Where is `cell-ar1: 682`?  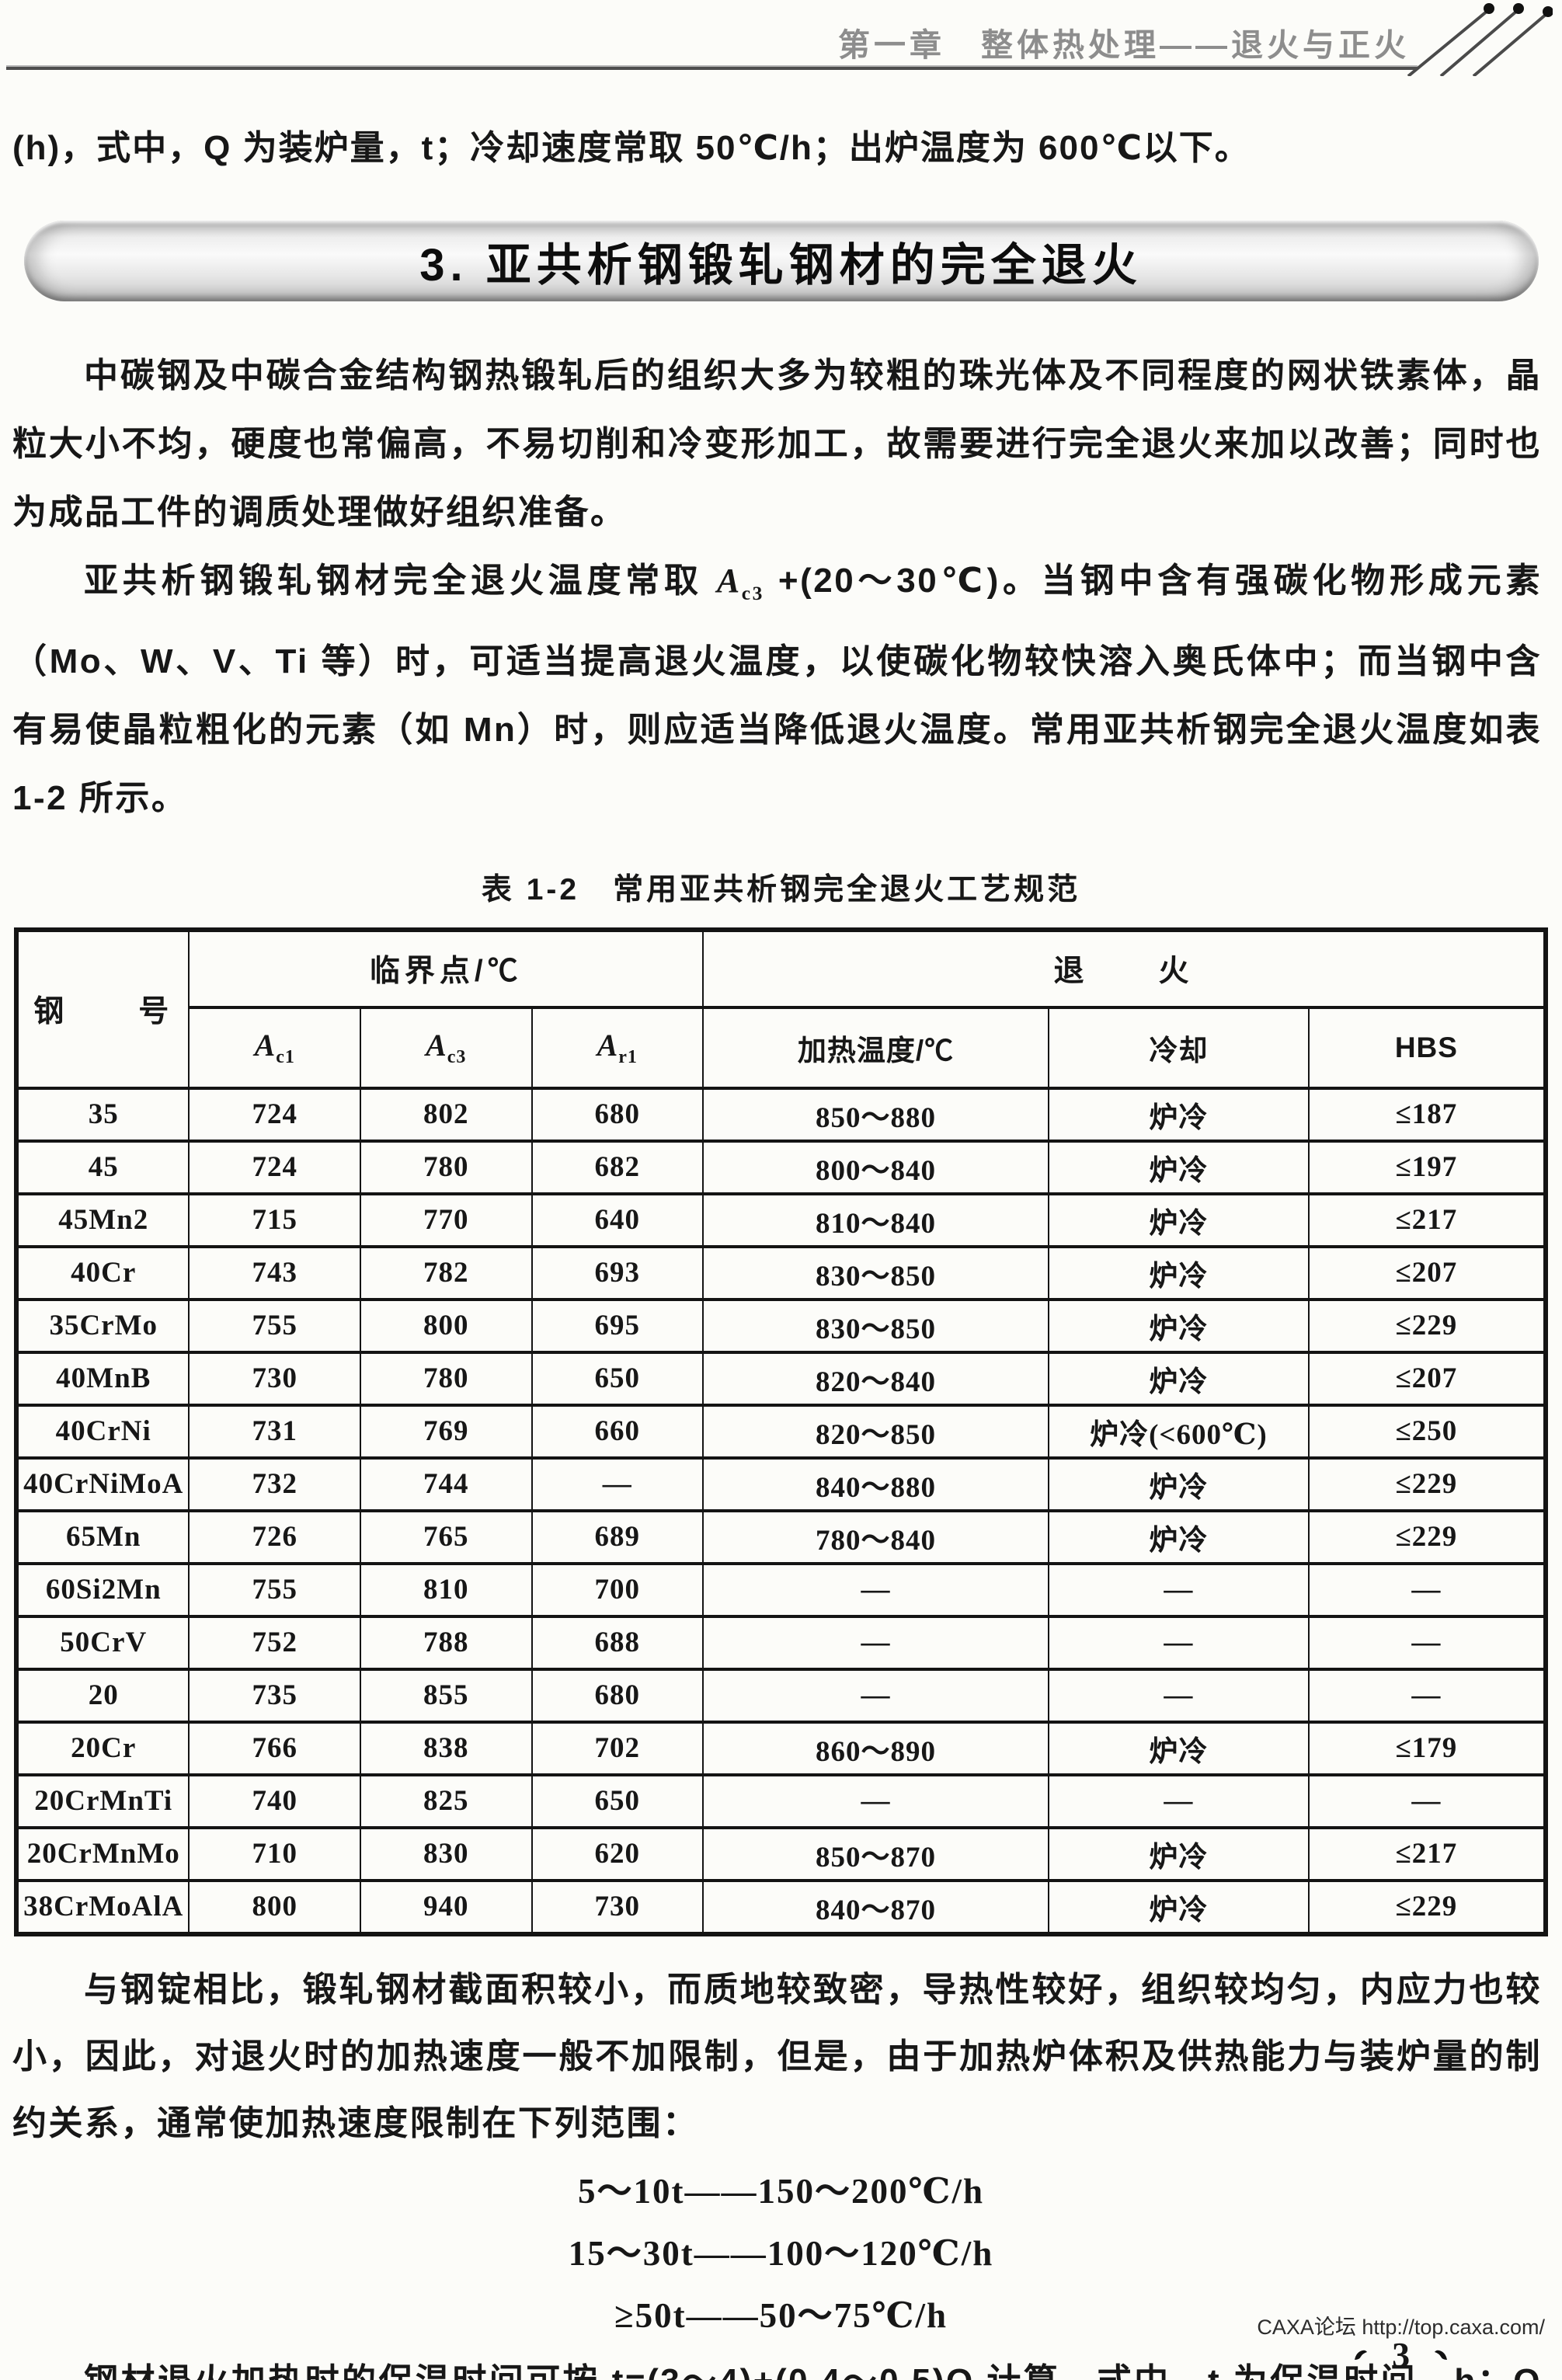
cell-ar1: 682 is located at coordinates (617, 1167).